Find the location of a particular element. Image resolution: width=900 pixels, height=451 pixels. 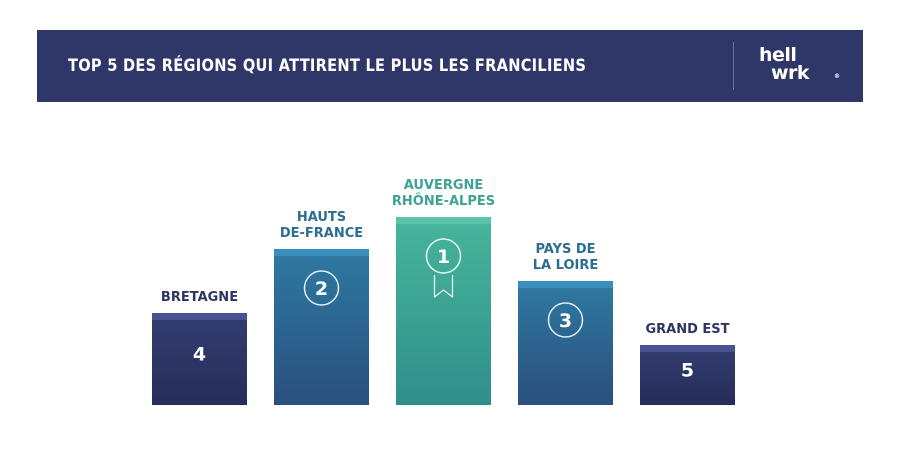

logo-text-line2: wrk is located at coordinates (790, 73).